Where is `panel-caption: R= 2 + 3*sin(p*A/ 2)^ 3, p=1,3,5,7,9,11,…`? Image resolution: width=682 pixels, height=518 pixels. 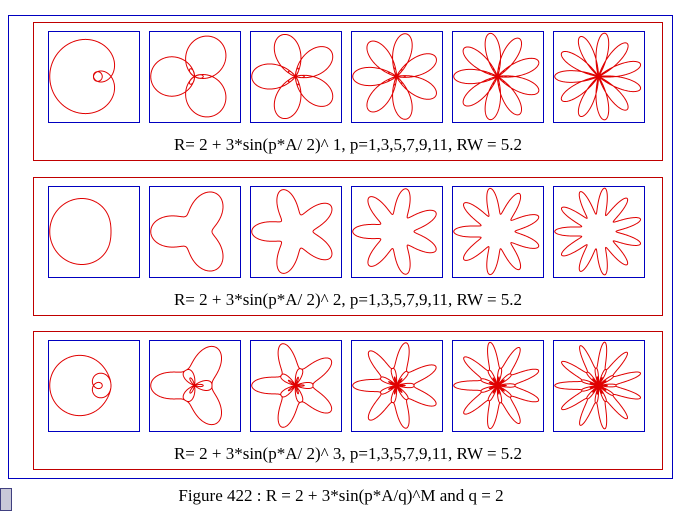
panel-caption: R= 2 + 3*sin(p*A/ 2)^ 3, p=1,3,5,7,9,11,… is located at coordinates (348, 453).